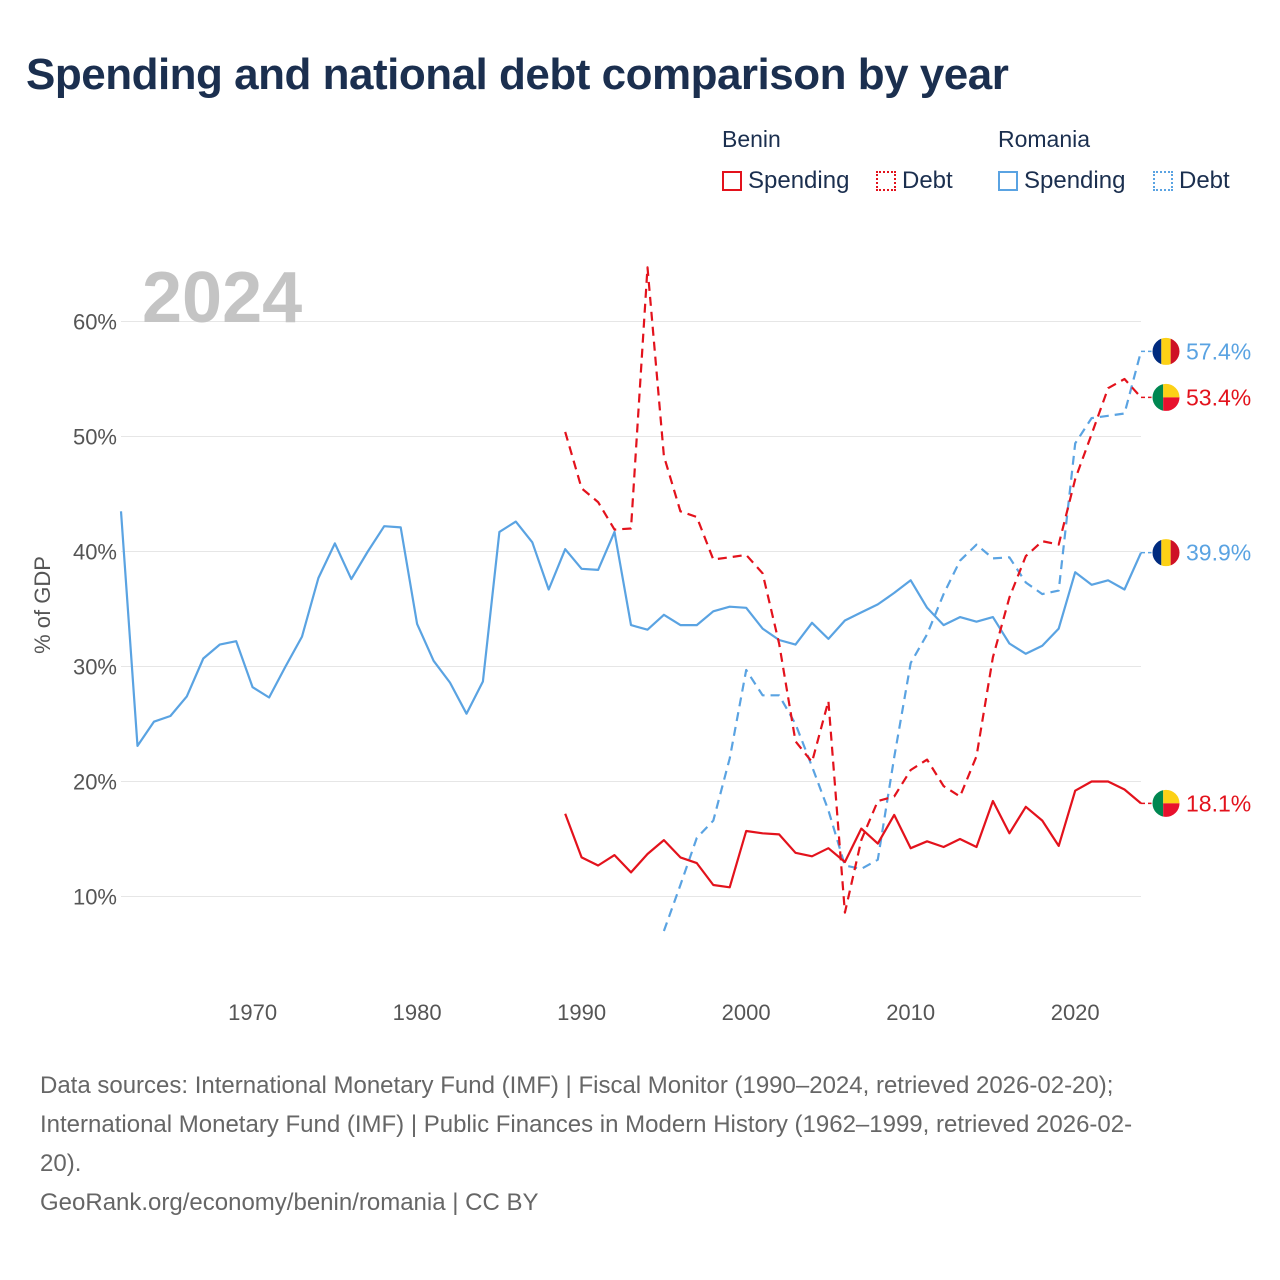  I want to click on y-axis-label: % of GDP, so click(42, 605).